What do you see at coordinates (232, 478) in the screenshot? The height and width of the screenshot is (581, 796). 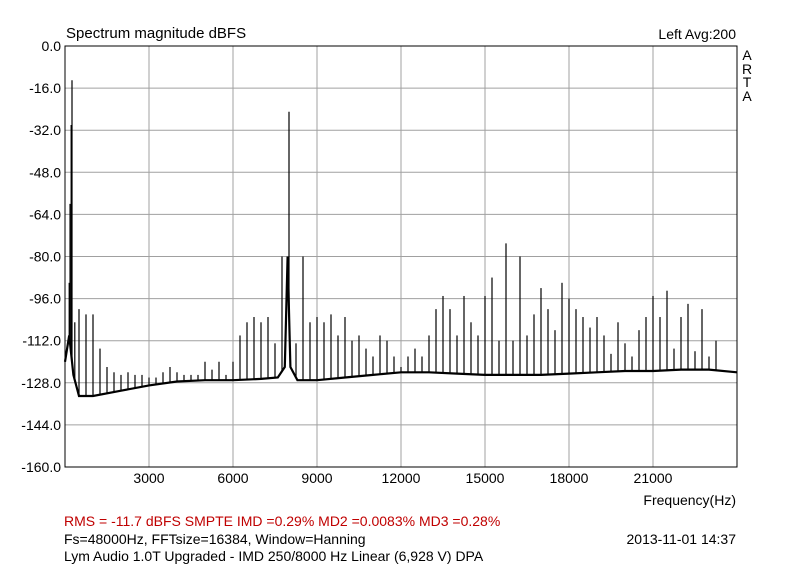 I see `x-tick-label: 6000` at bounding box center [232, 478].